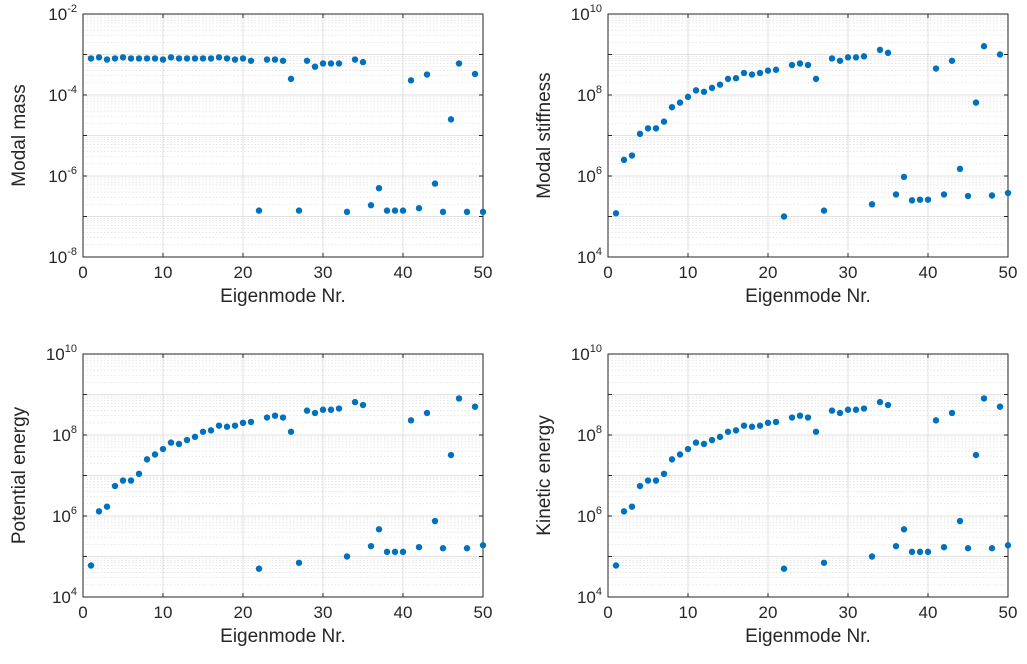 This screenshot has height=664, width=1027. What do you see at coordinates (768, 612) in the screenshot?
I see `x-tick-label: 20` at bounding box center [768, 612].